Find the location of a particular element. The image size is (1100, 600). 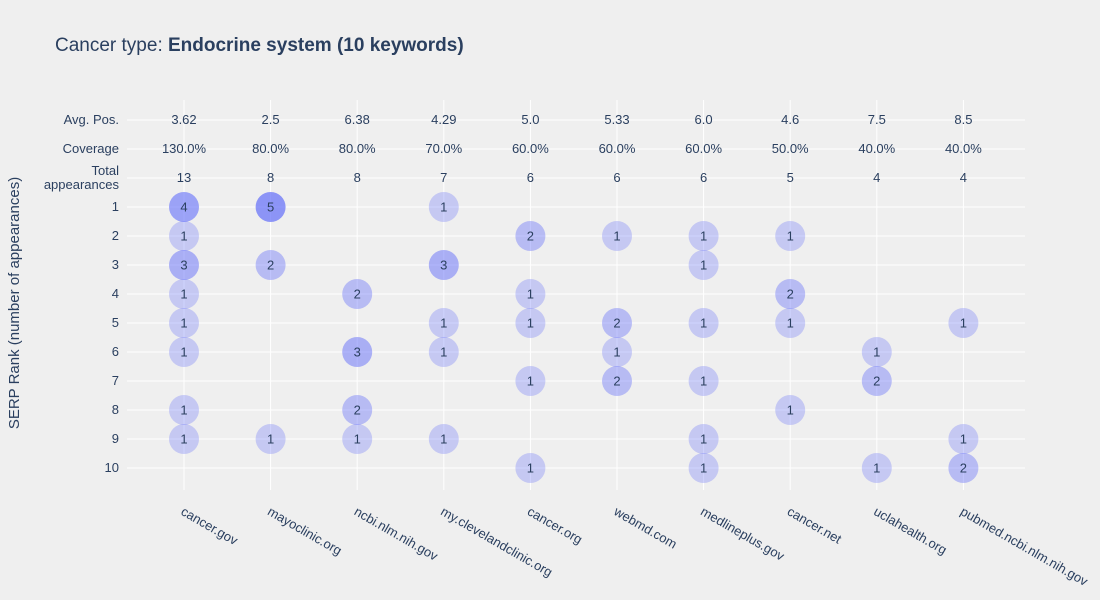

bubble-label-my.clevelandclinic.org-rank-1: 1 is located at coordinates (443, 207).